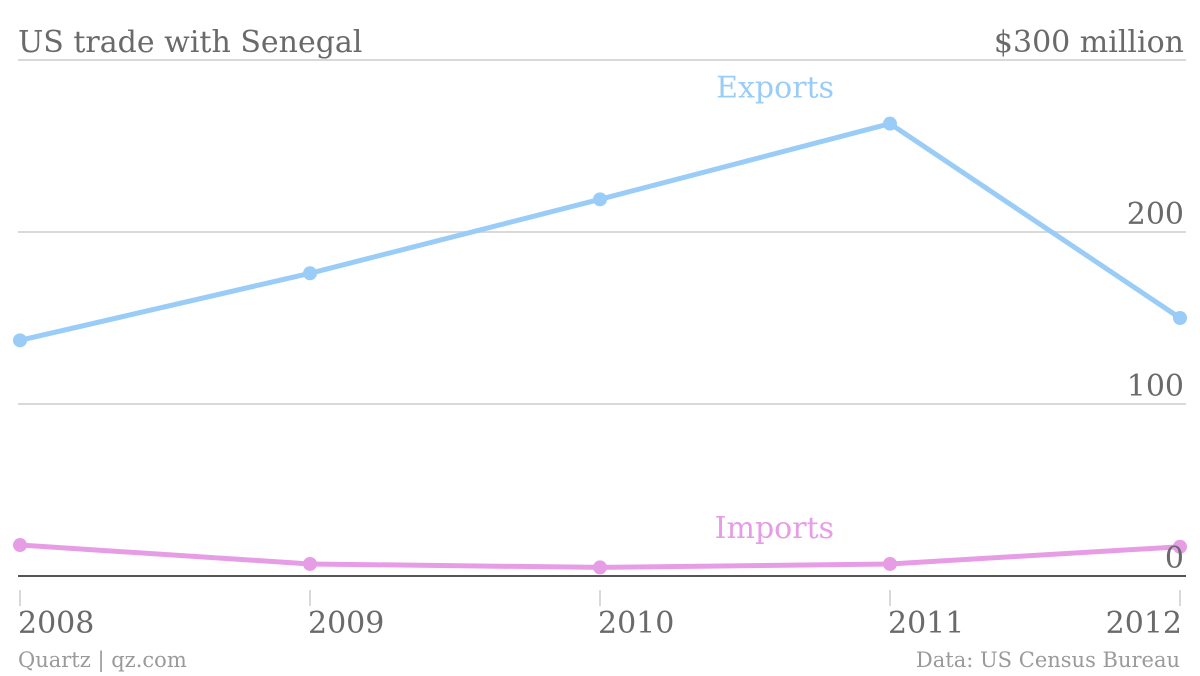  I want to click on data-source: Data: US Census Bureau, so click(1048, 660).